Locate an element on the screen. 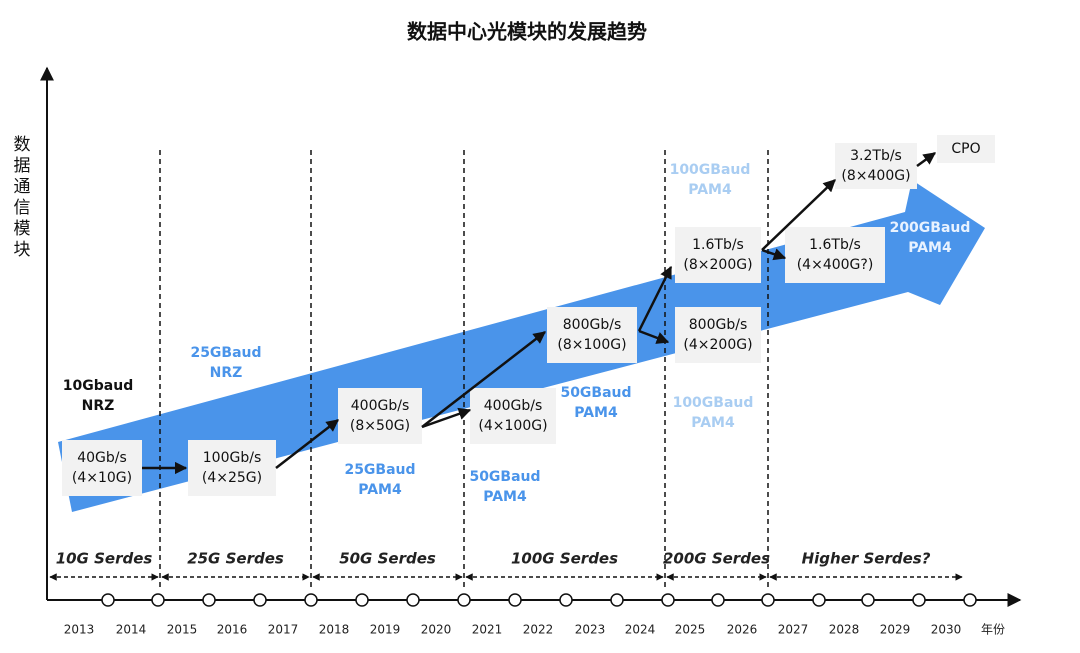  module-label: (4×10G) is located at coordinates (102, 478).